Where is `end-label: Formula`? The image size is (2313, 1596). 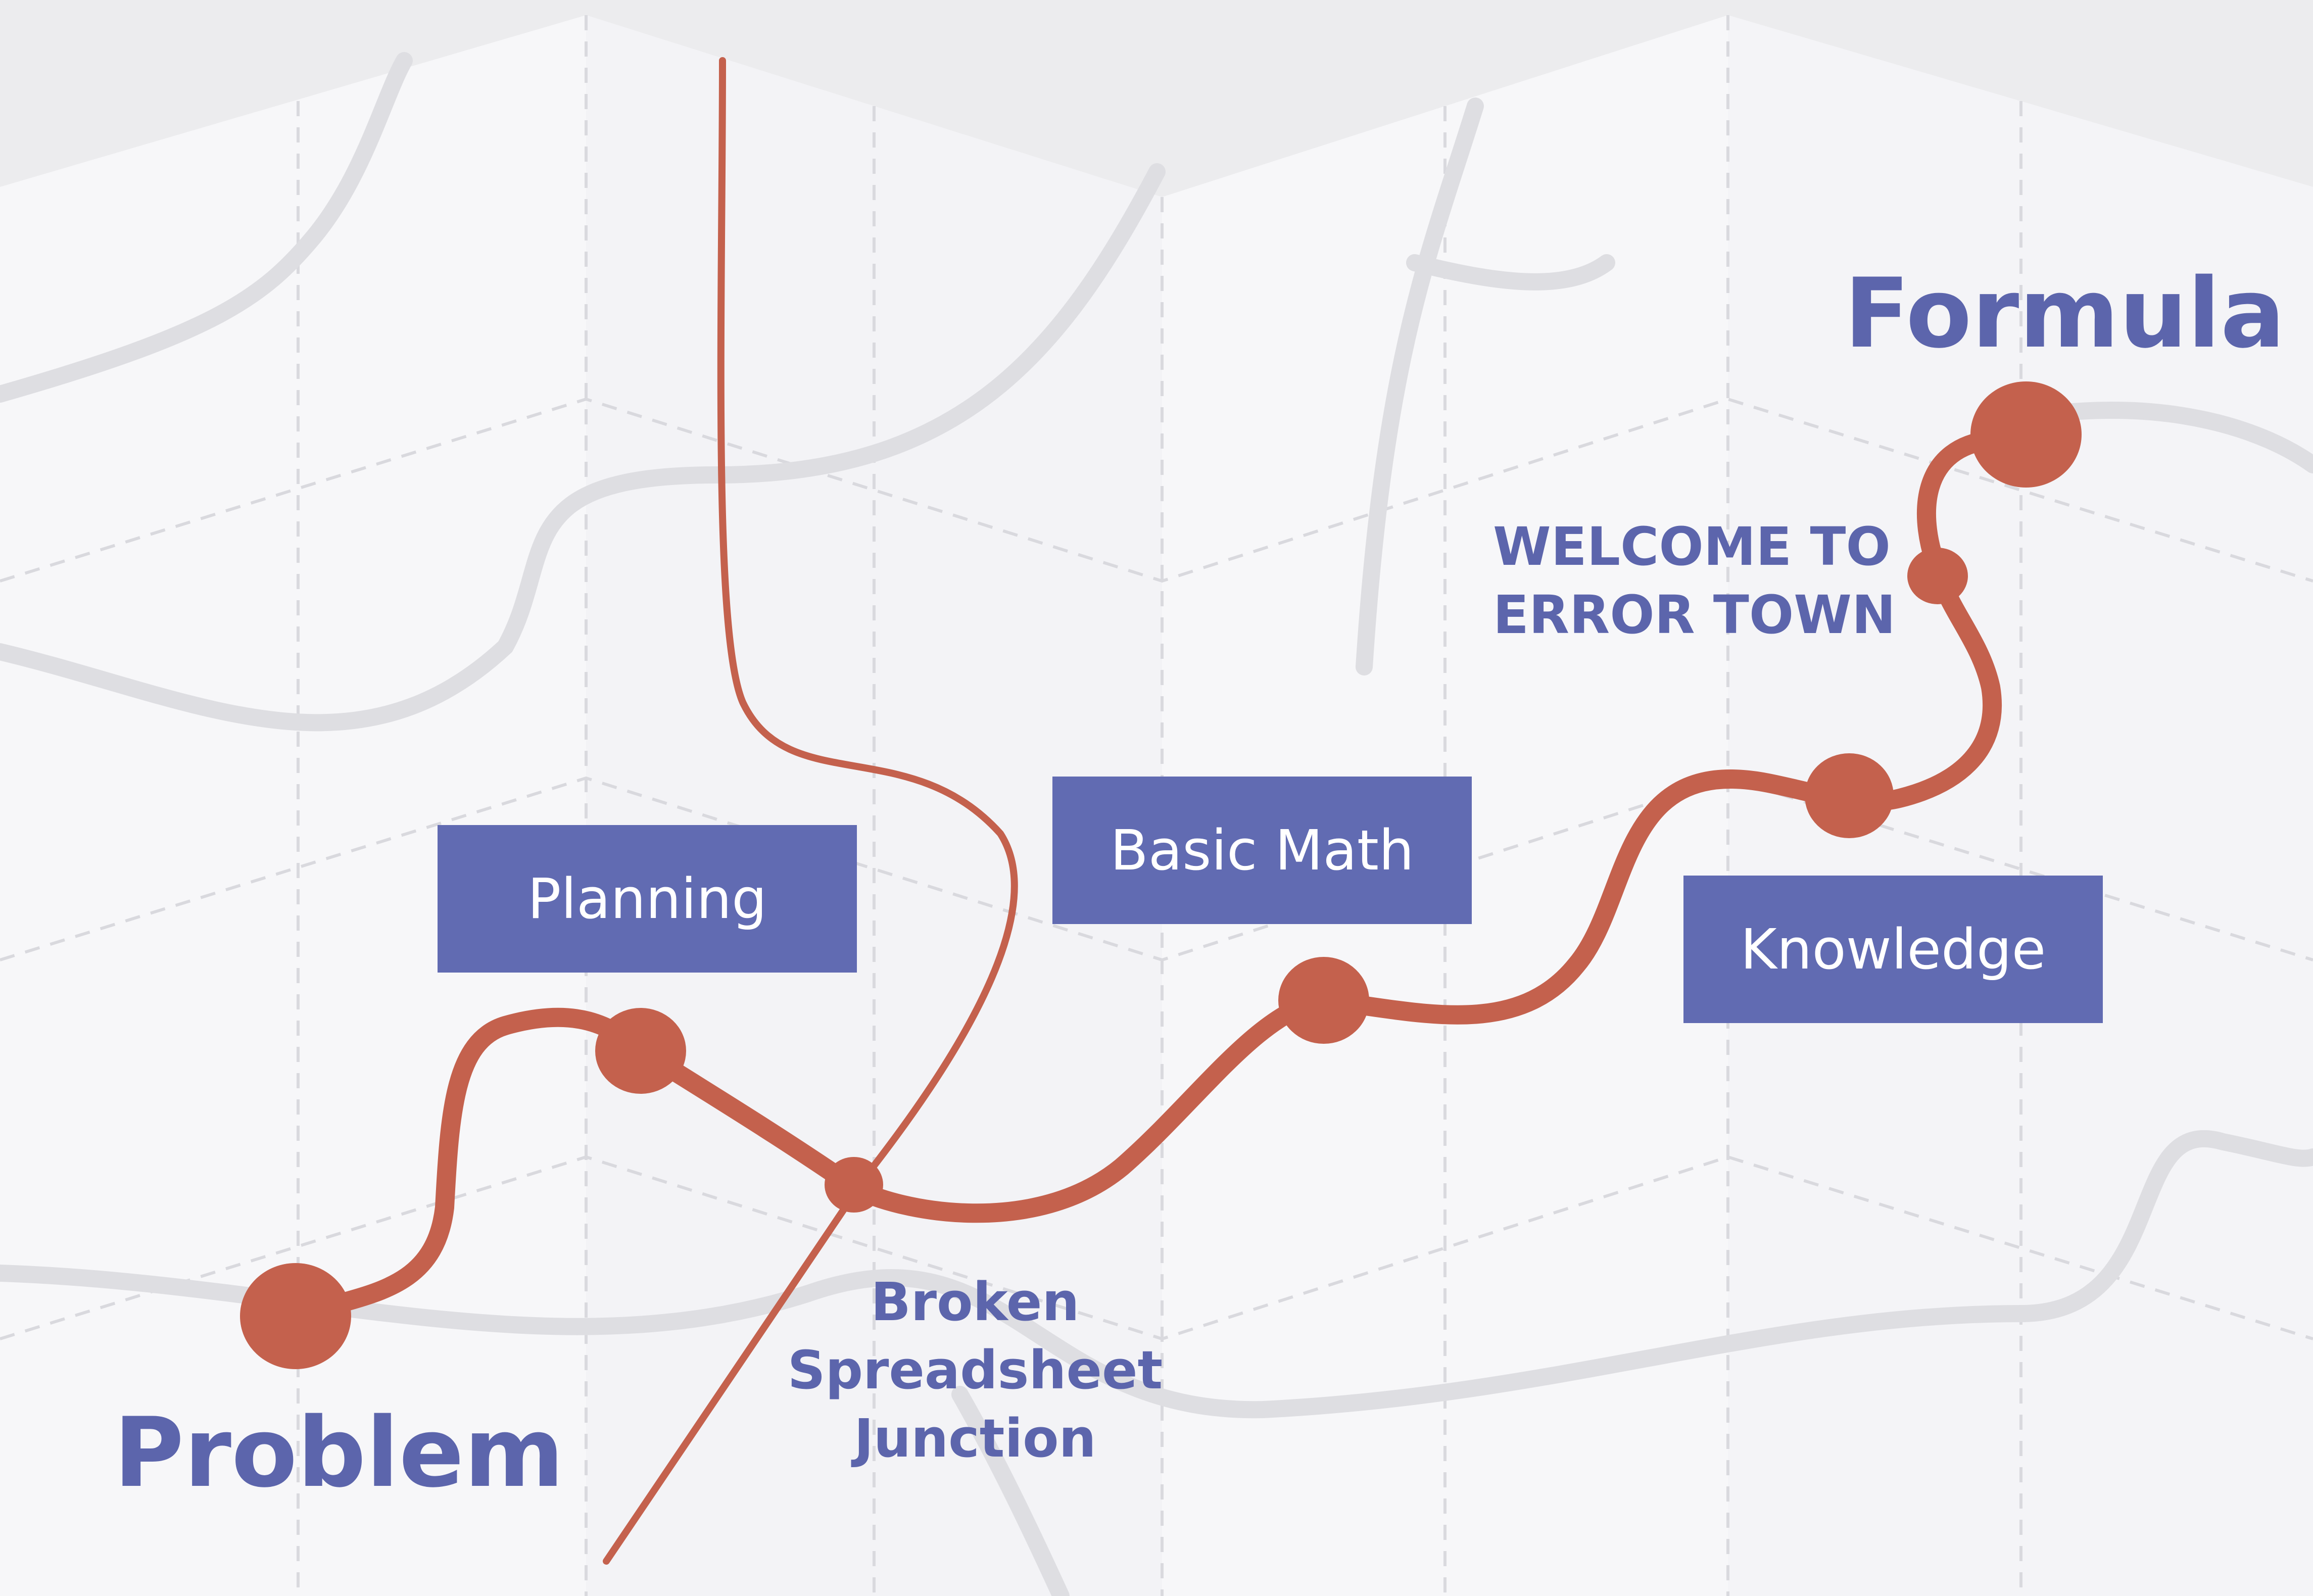
end-label: Formula is located at coordinates (2064, 313).